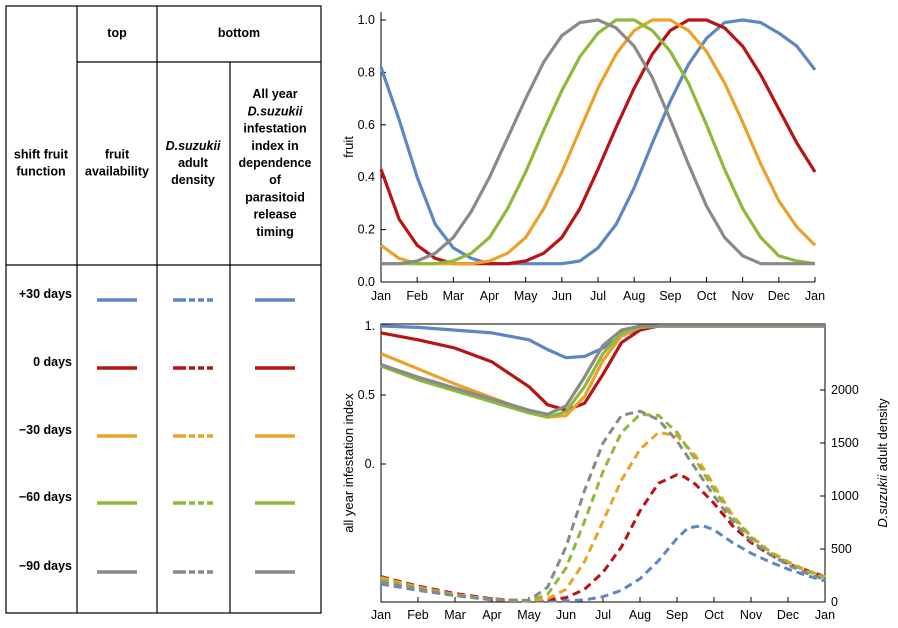  What do you see at coordinates (45, 566) in the screenshot?
I see `row-label: −90 days` at bounding box center [45, 566].